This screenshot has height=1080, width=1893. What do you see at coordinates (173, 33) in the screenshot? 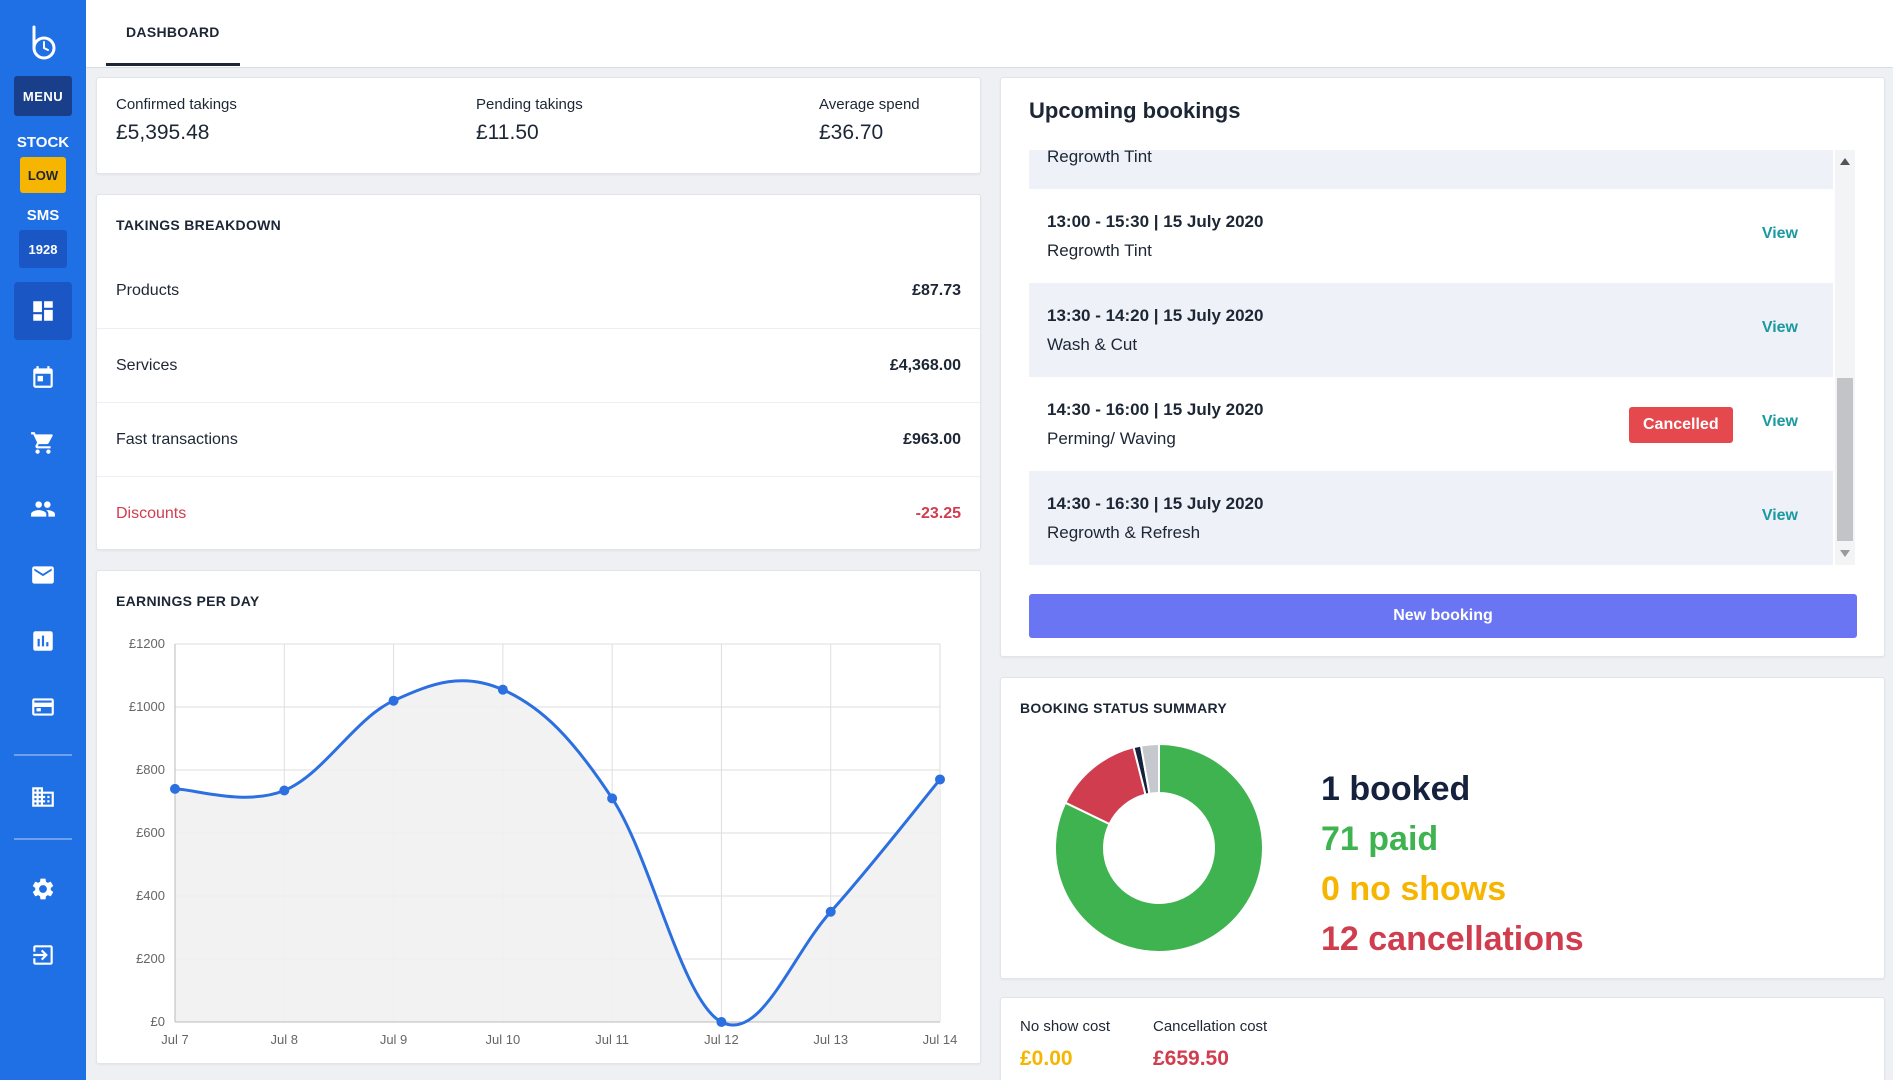
I see `tab-dashboard: DASHBOARD` at bounding box center [173, 33].